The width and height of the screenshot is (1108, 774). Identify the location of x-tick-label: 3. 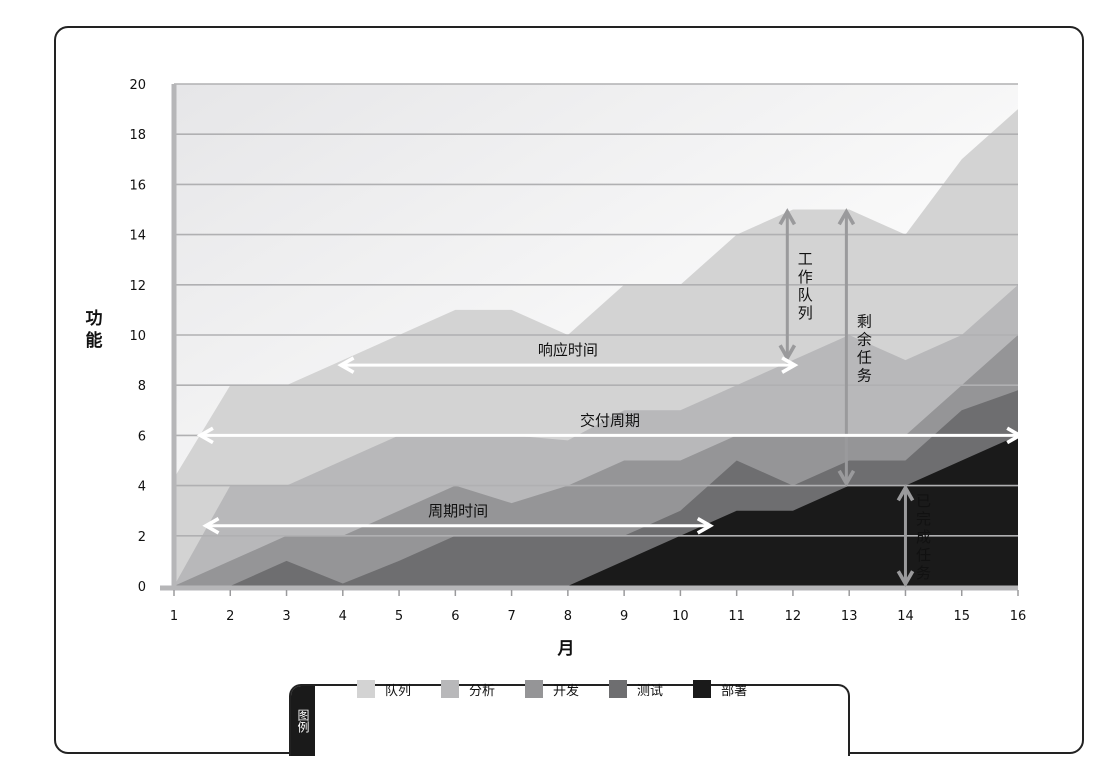
(286, 616).